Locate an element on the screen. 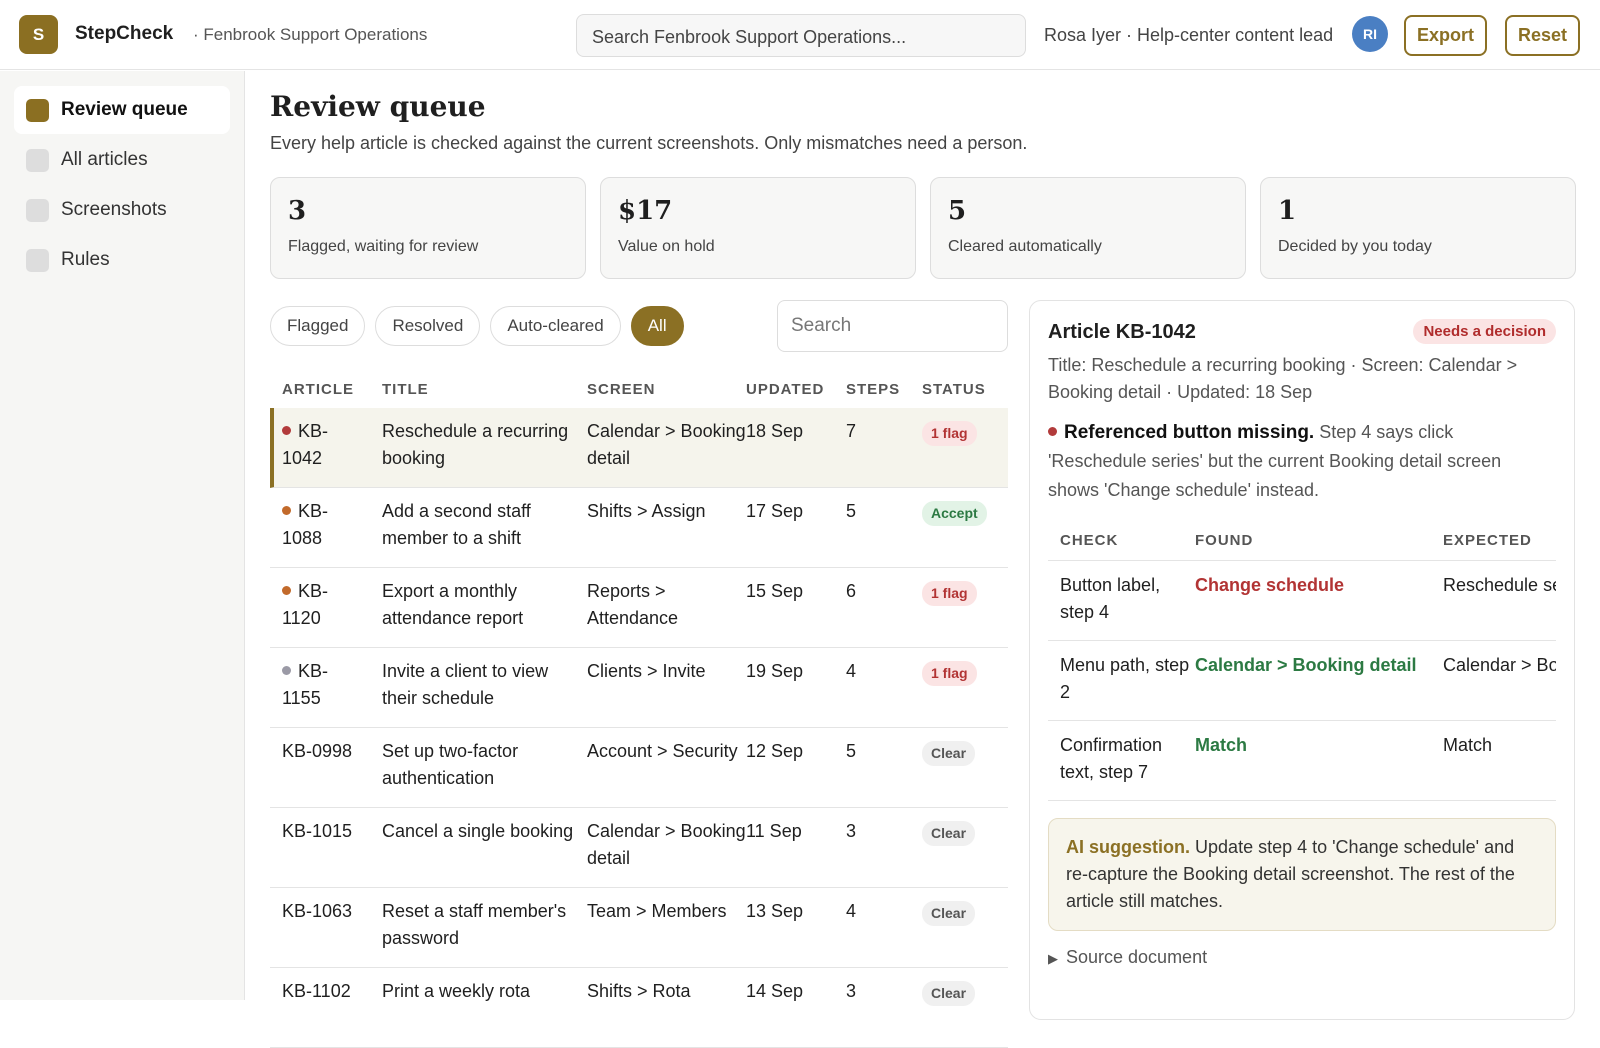 This screenshot has width=1600, height=1048. article-id: KB-1088 is located at coordinates (305, 524).